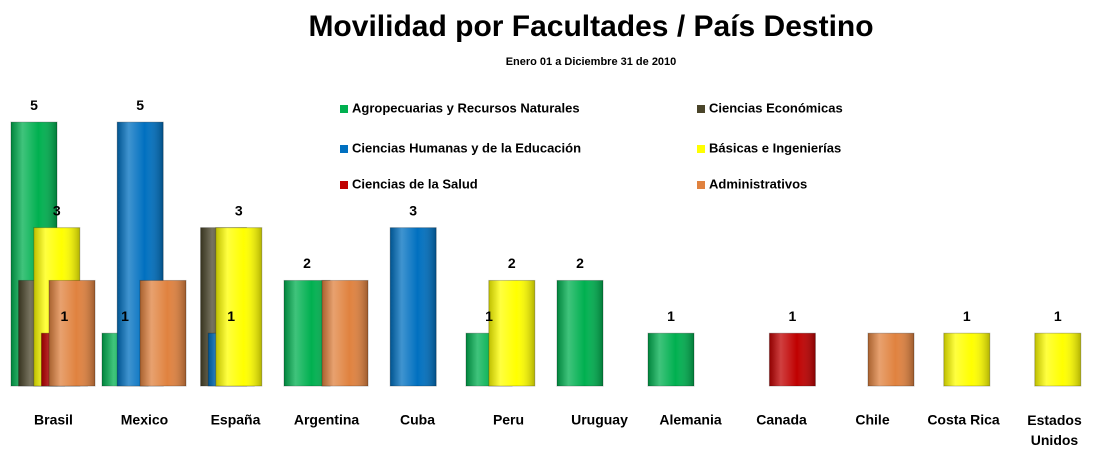 This screenshot has height=453, width=1108. Describe the element at coordinates (590, 26) in the screenshot. I see `chart-title: Movilidad por Facultades / País Destino` at that location.